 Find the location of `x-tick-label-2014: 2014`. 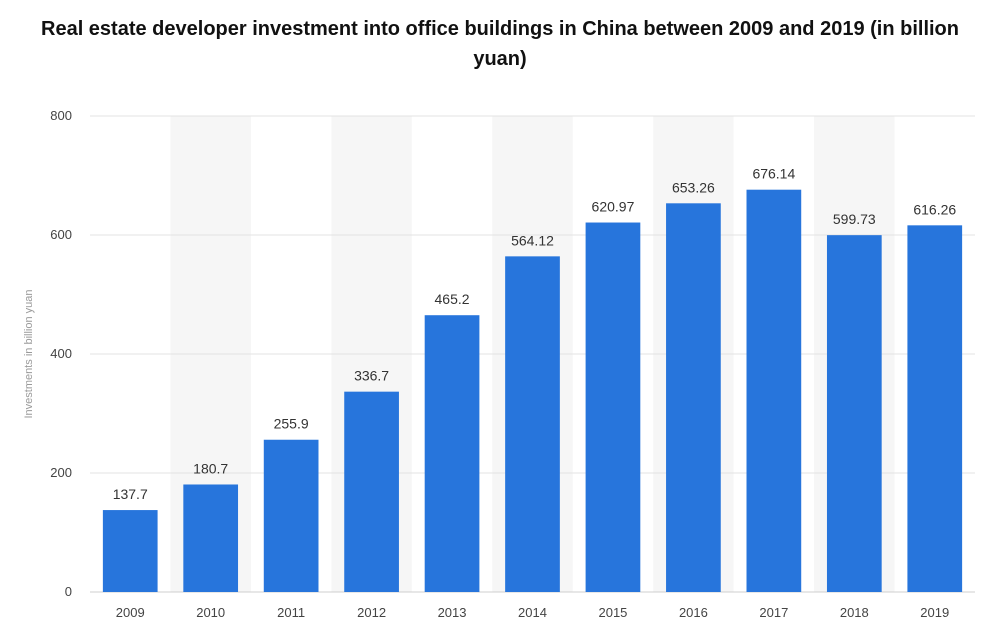

x-tick-label-2014: 2014 is located at coordinates (532, 612).